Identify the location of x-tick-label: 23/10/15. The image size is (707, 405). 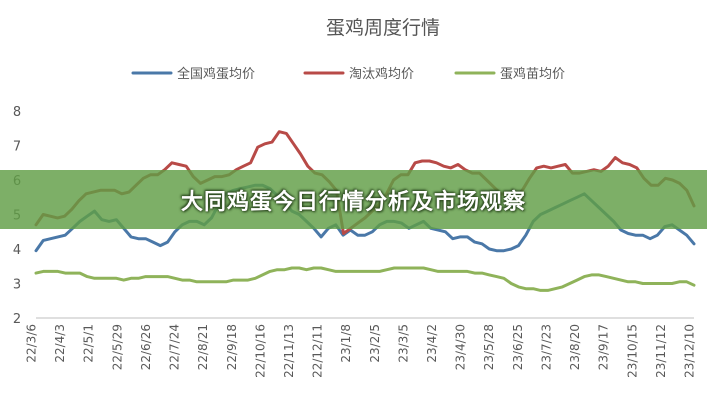
(632, 351).